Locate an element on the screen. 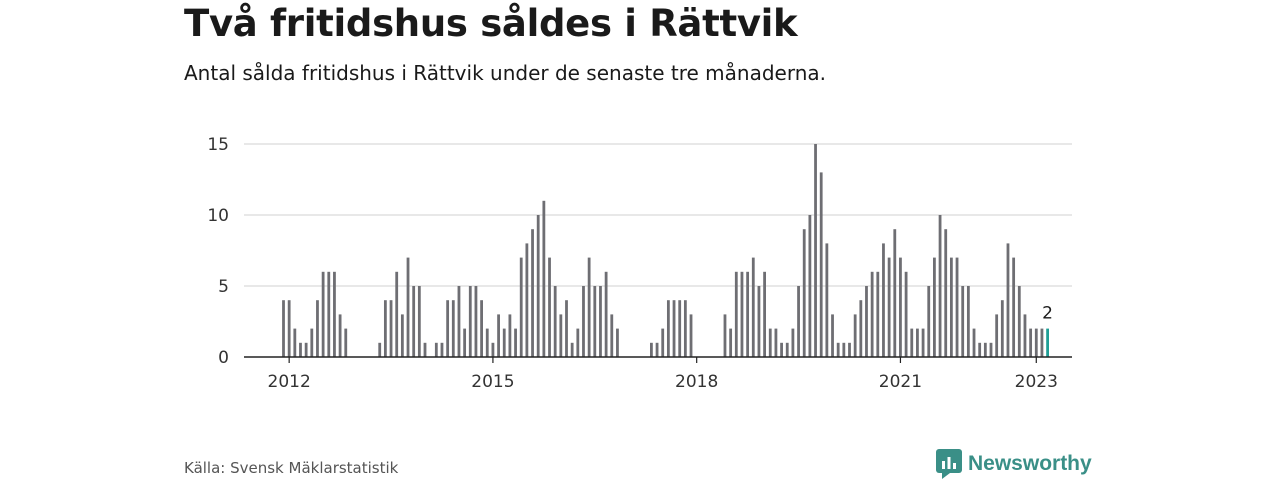  x-tick-label: 2023 is located at coordinates (1036, 382).